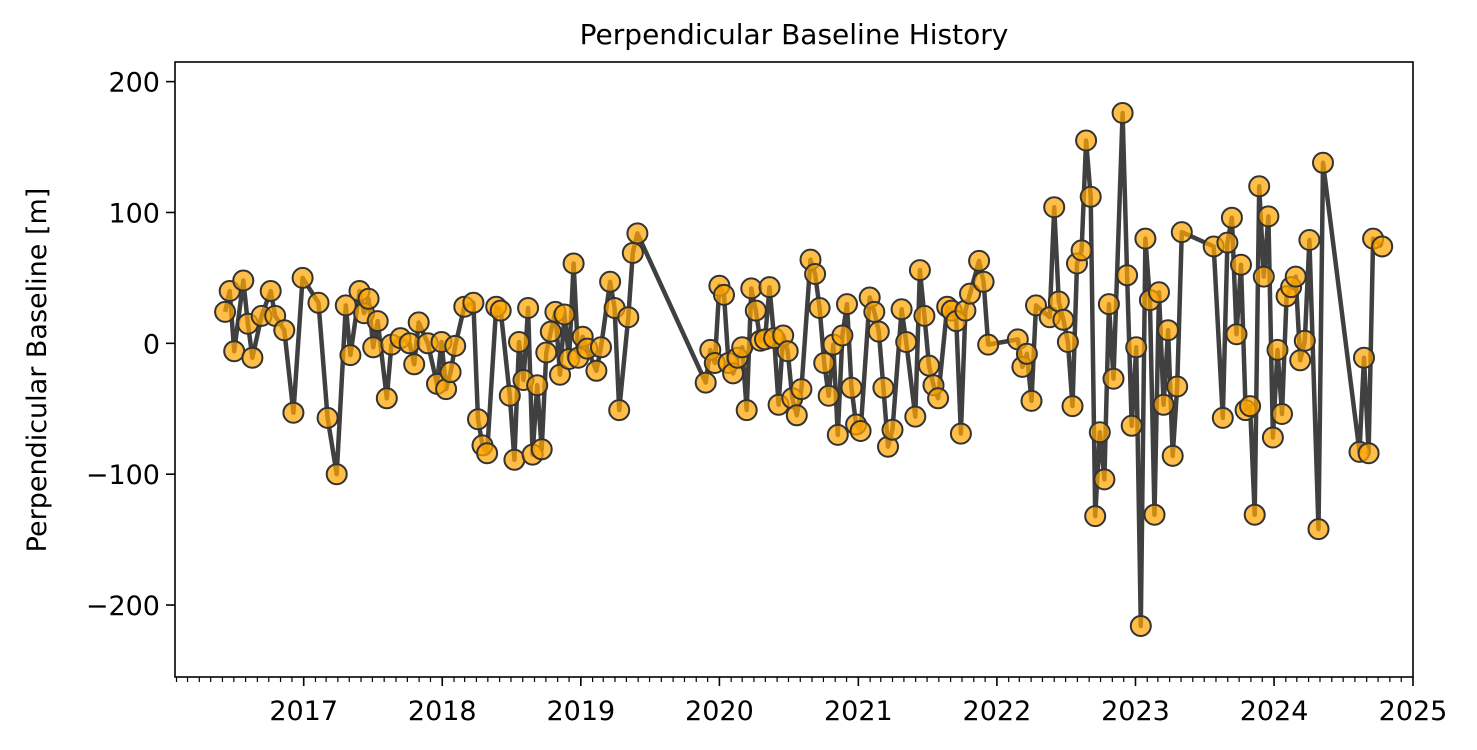 Image resolution: width=1477 pixels, height=750 pixels. I want to click on y-tick-label: 200, so click(134, 83).